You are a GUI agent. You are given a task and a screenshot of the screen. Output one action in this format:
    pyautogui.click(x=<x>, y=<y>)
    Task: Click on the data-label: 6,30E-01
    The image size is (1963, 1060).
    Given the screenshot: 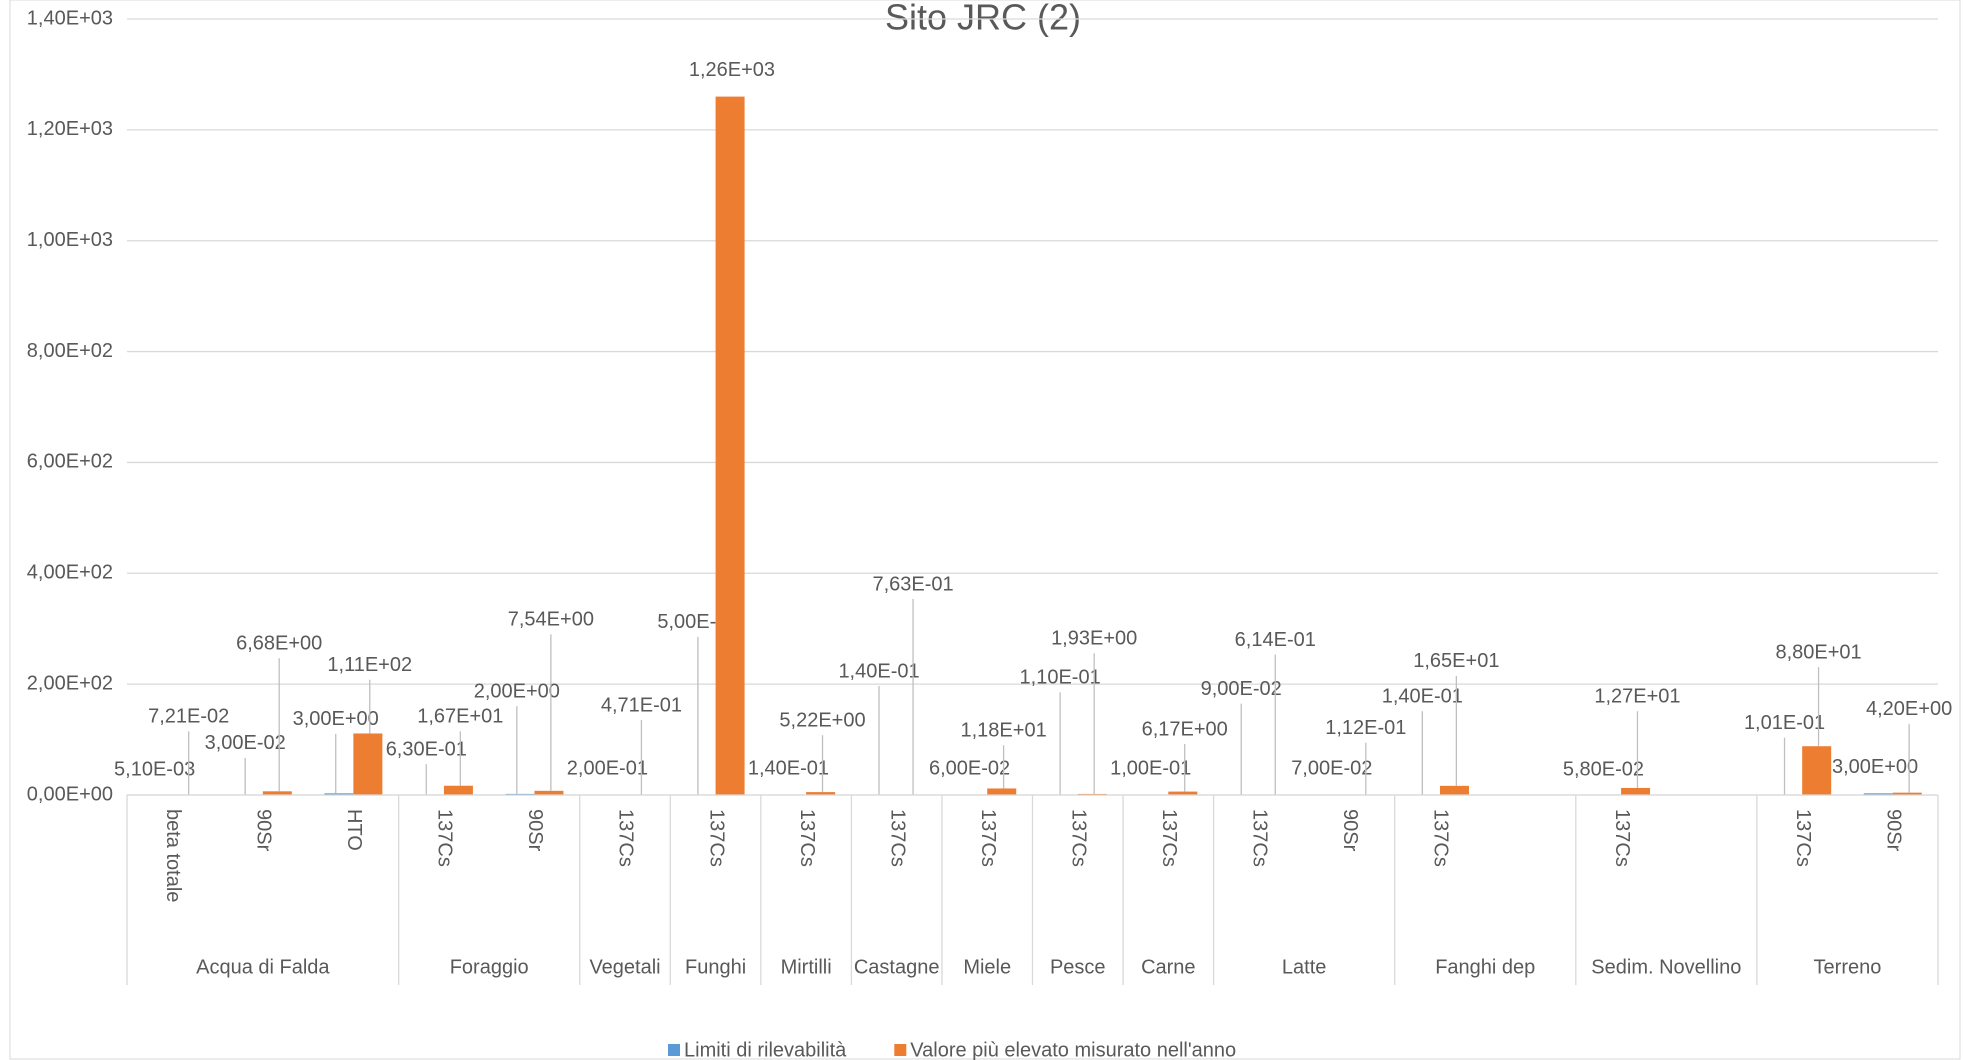 What is the action you would take?
    pyautogui.click(x=426, y=749)
    